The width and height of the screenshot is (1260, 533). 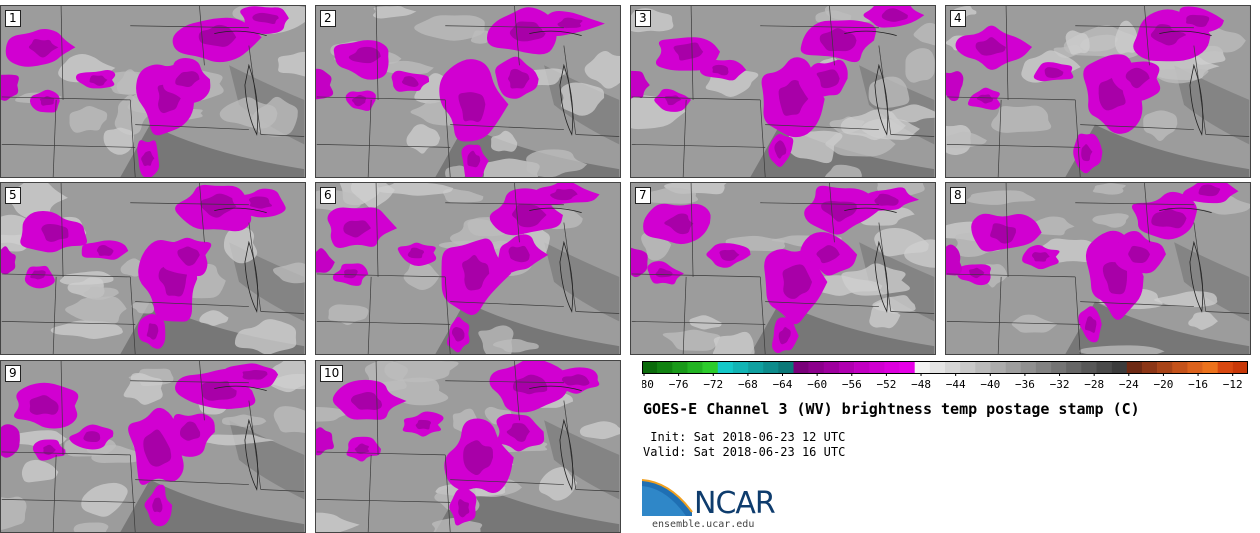 I want to click on colorbar-tick-label: −44, so click(x=956, y=384).